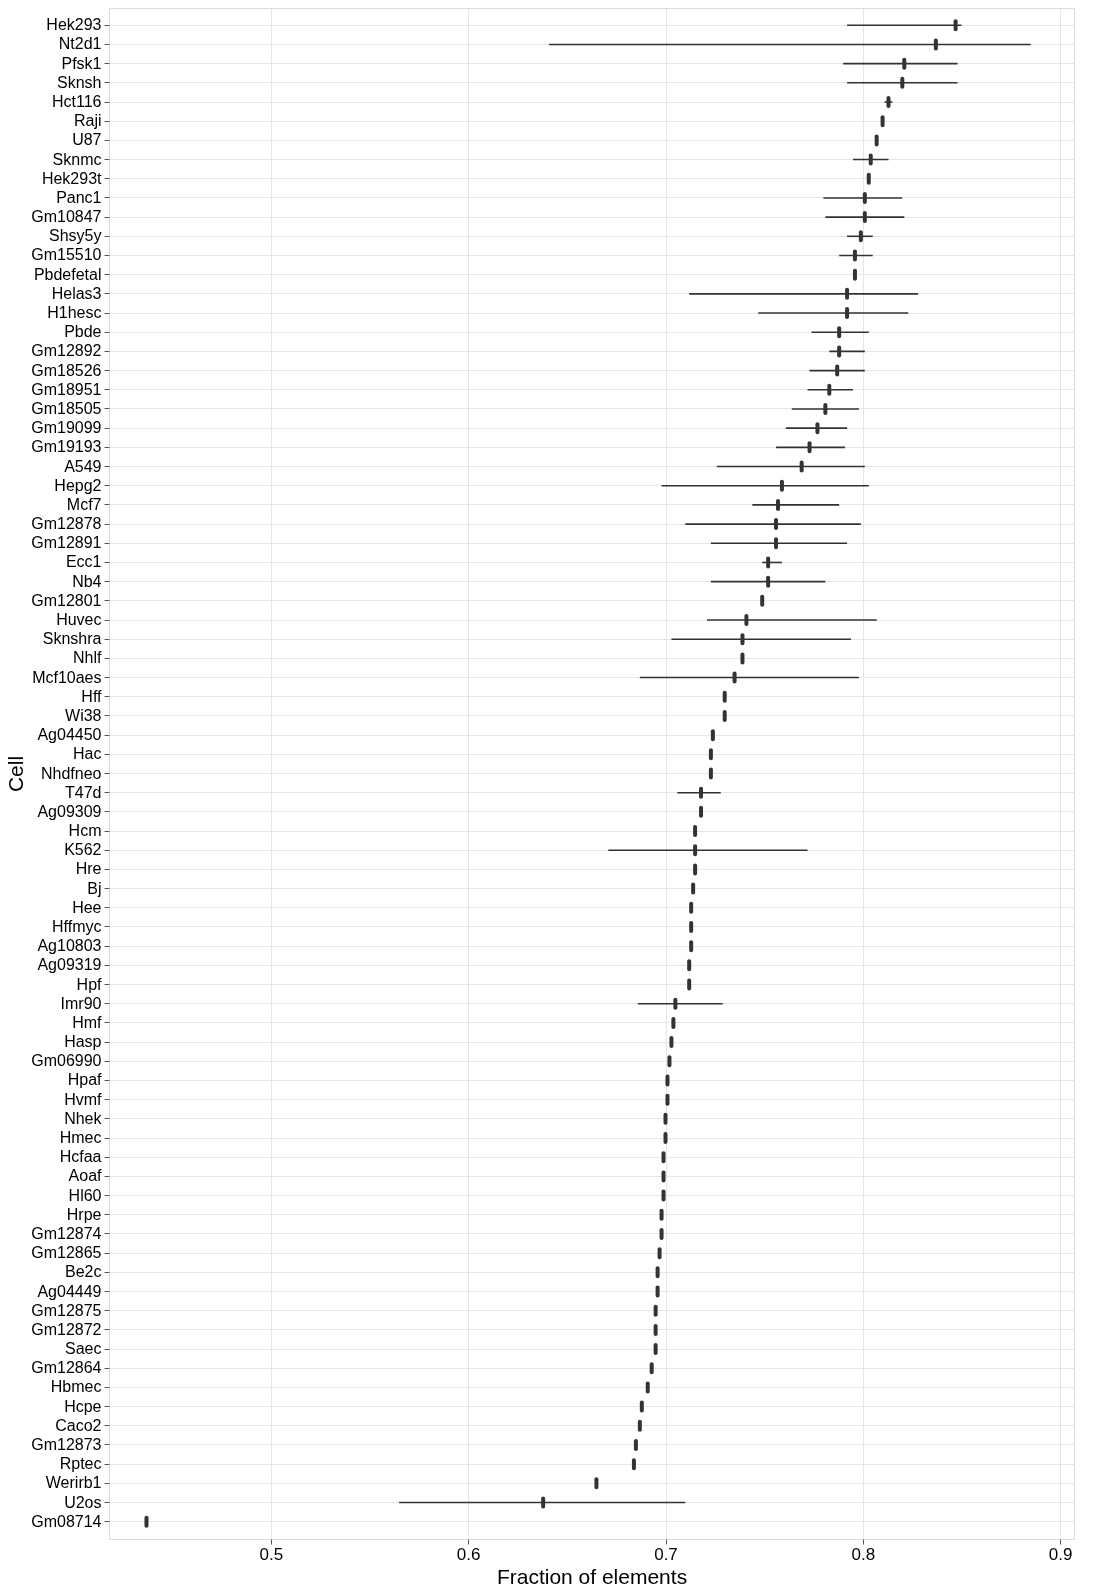 The width and height of the screenshot is (1104, 1591). Describe the element at coordinates (66, 524) in the screenshot. I see `y-tick-label: Gm12878` at that location.